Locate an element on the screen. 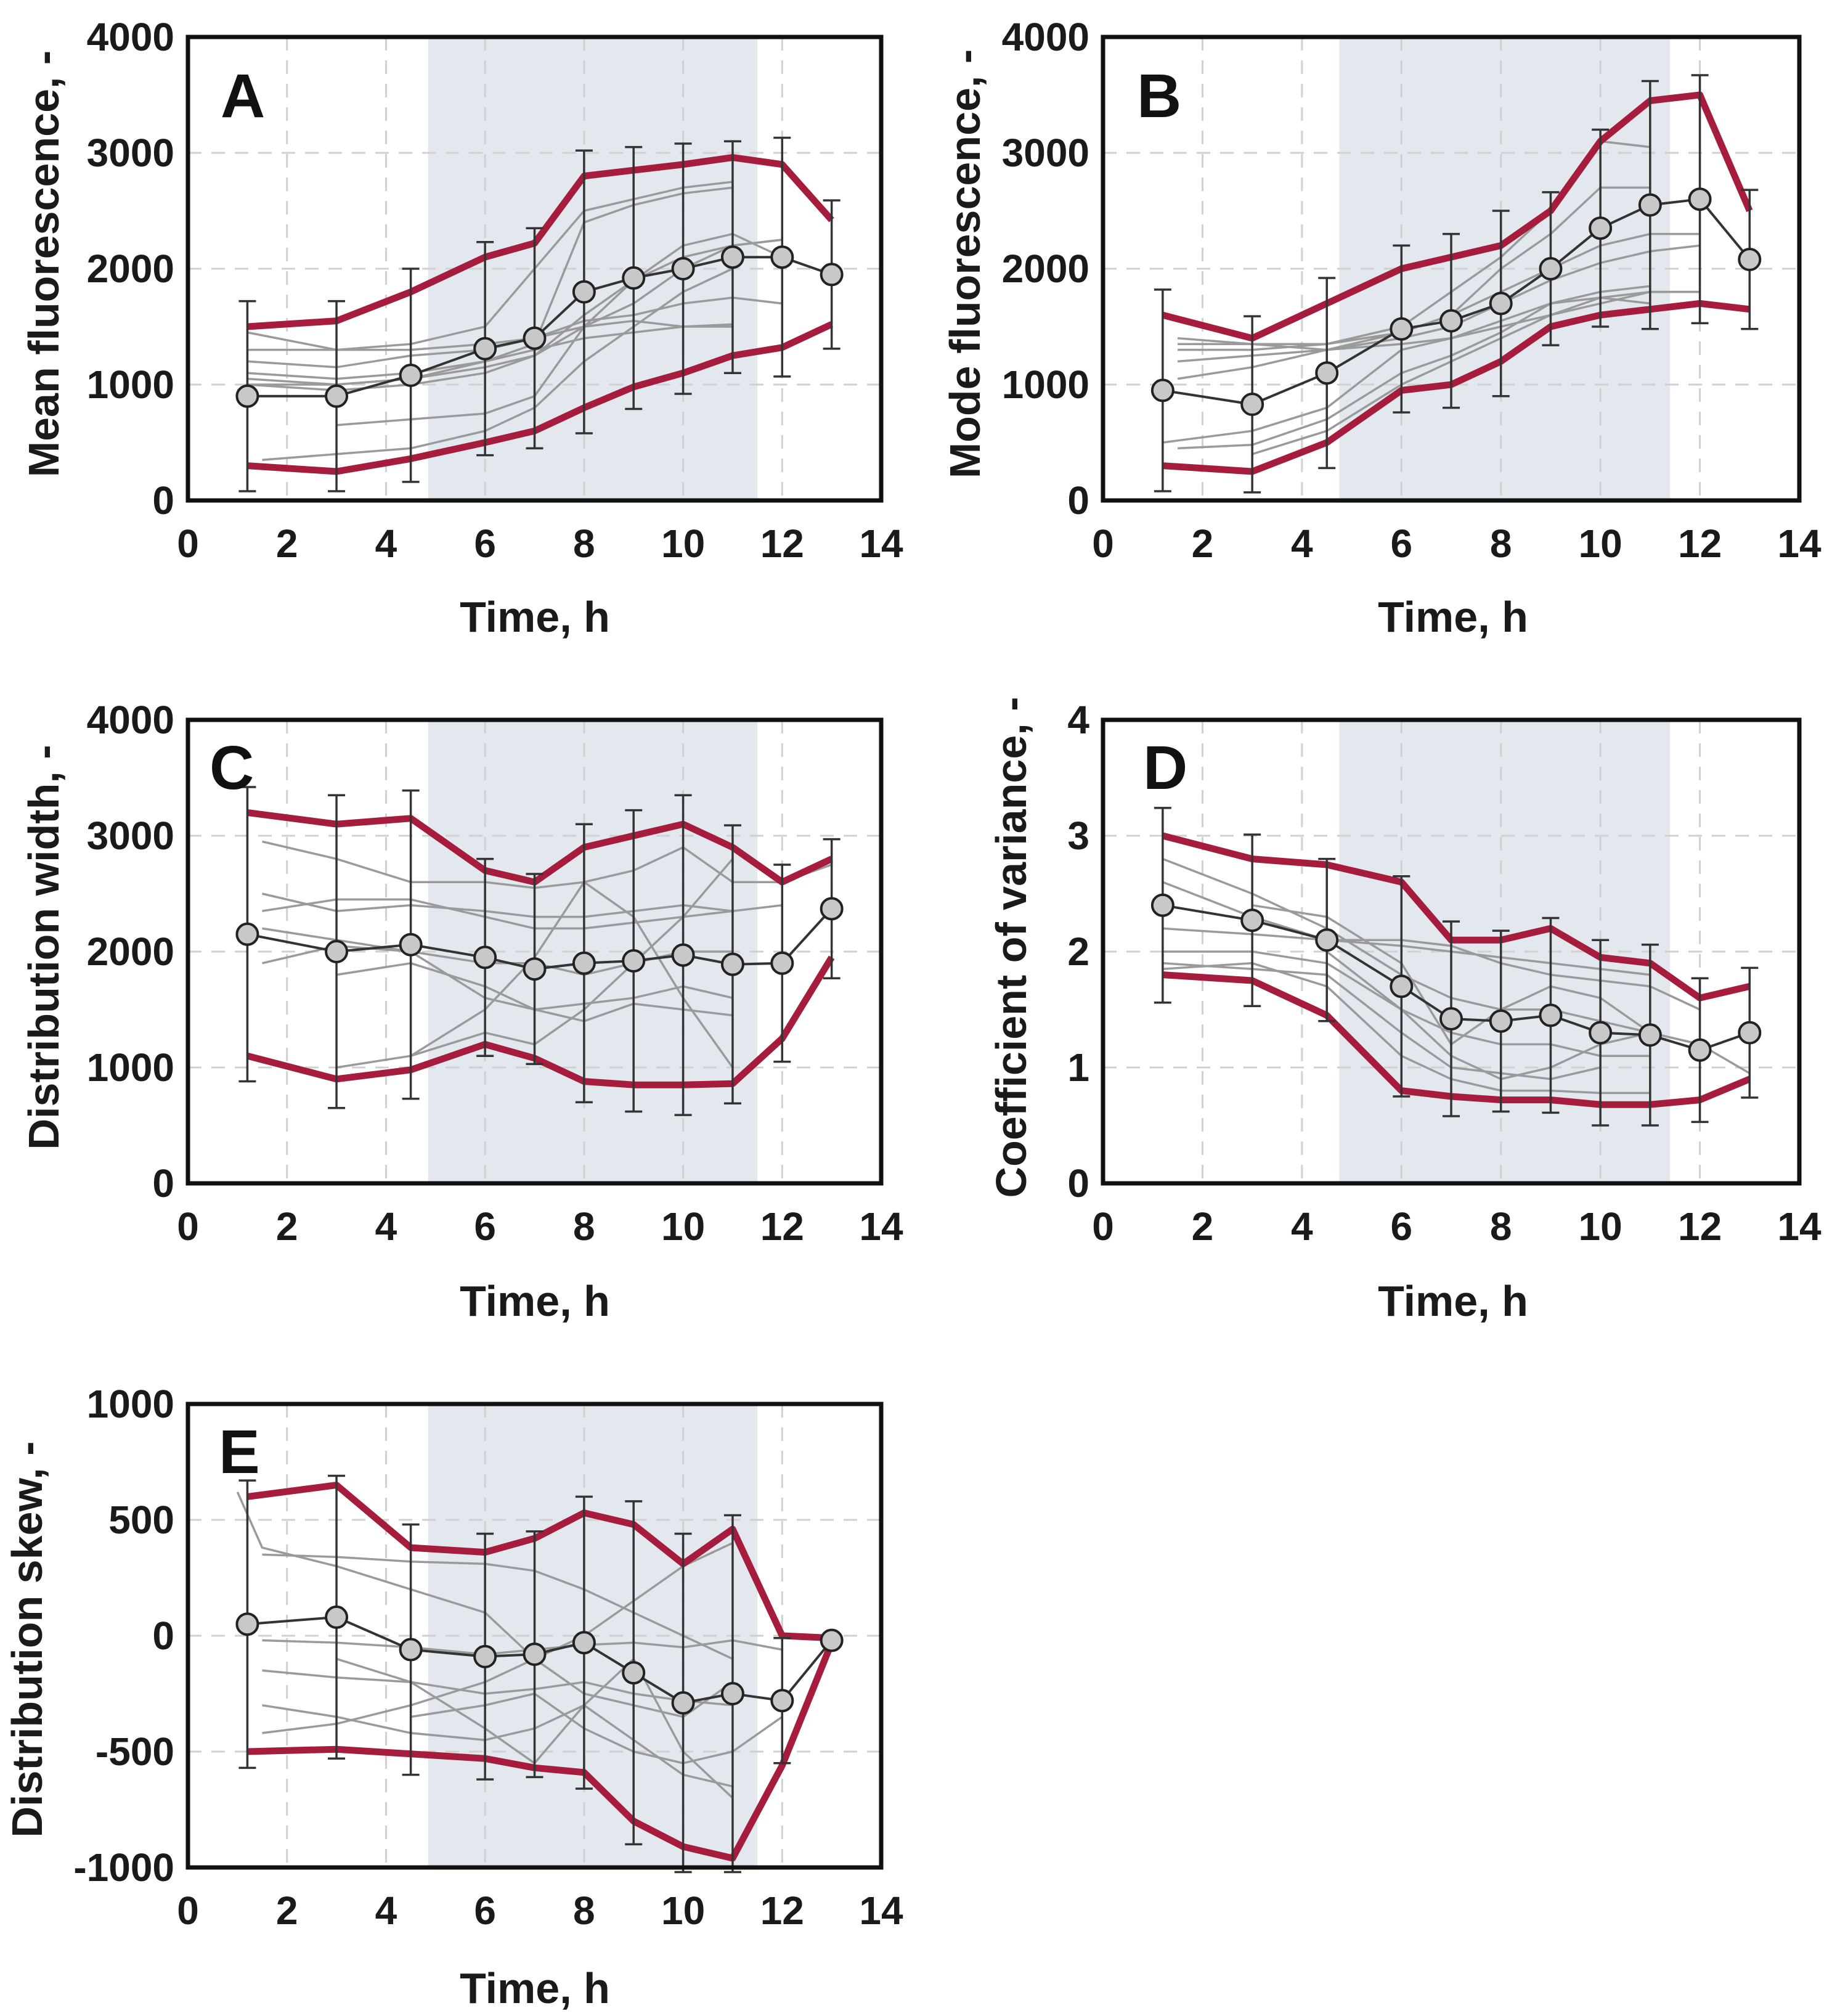  x-tick-label-e: 14 is located at coordinates (881, 1910).